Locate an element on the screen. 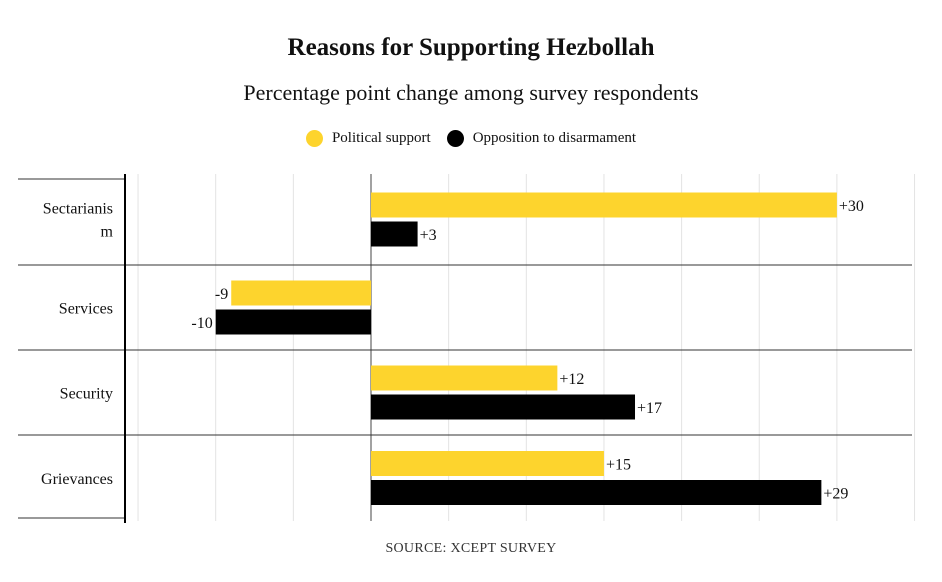  data-label-opposition-to-disarmament-security: +17 is located at coordinates (649, 408).